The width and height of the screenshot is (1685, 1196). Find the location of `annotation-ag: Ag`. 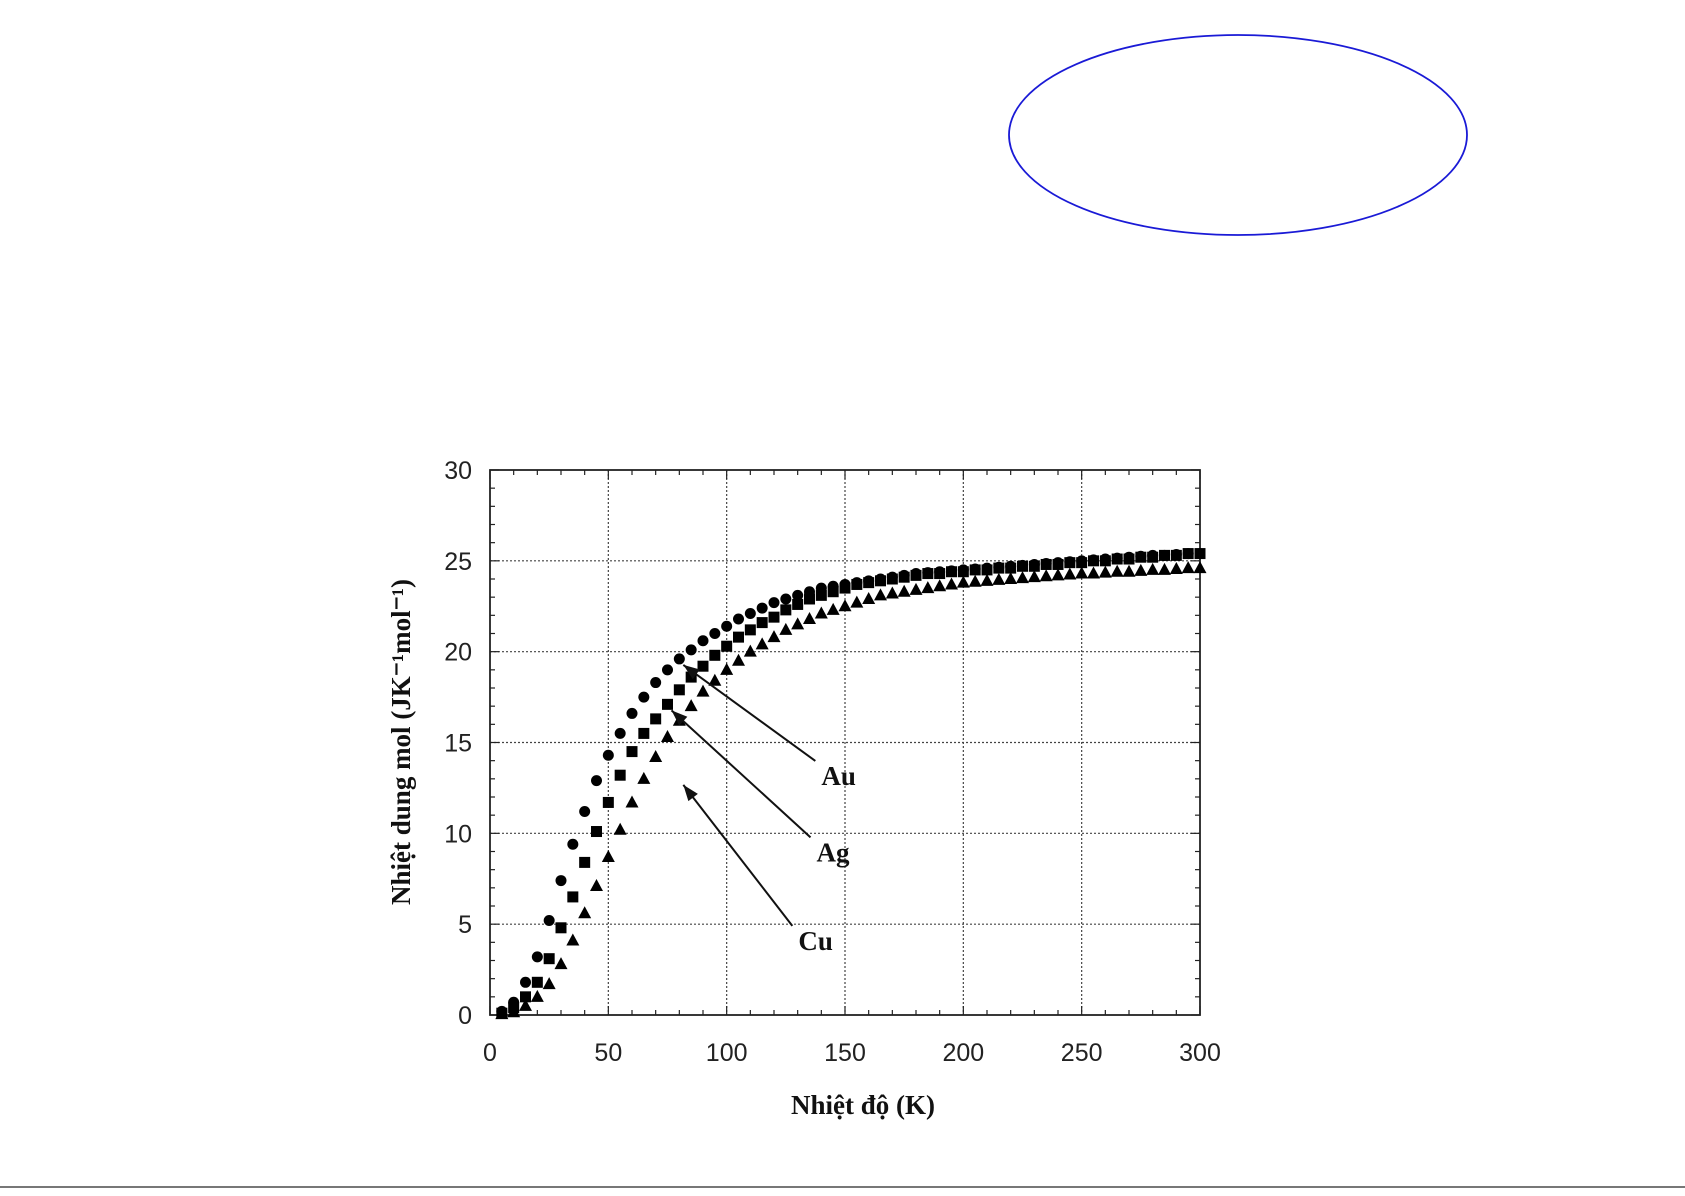

annotation-ag: Ag is located at coordinates (760, 788).